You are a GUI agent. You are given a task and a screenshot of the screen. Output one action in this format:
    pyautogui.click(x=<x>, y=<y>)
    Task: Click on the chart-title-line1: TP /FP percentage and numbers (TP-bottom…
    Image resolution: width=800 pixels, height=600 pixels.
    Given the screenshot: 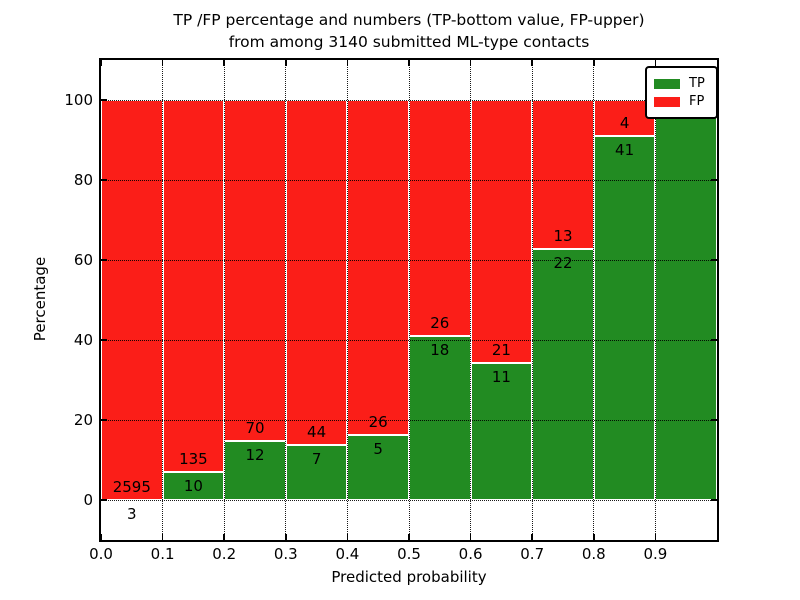 What is the action you would take?
    pyautogui.click(x=409, y=20)
    